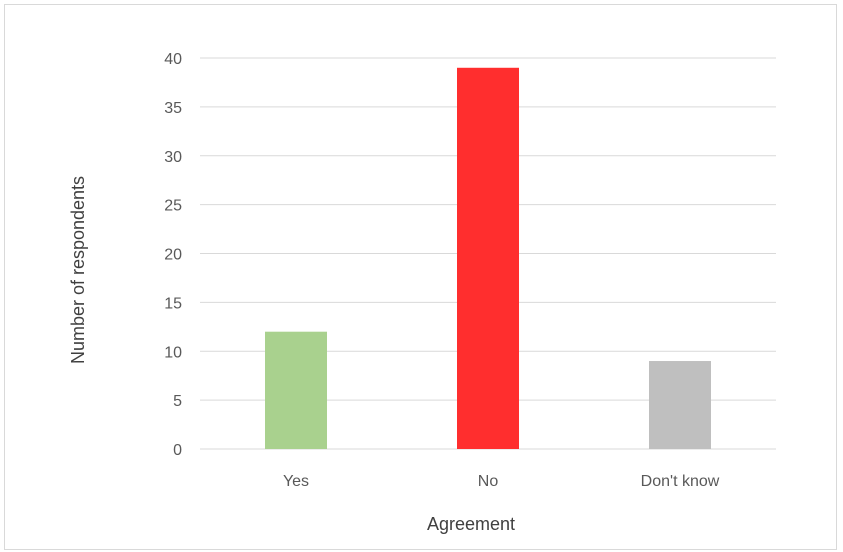 Image resolution: width=843 pixels, height=552 pixels. I want to click on y-tick-label: 0, so click(177, 450).